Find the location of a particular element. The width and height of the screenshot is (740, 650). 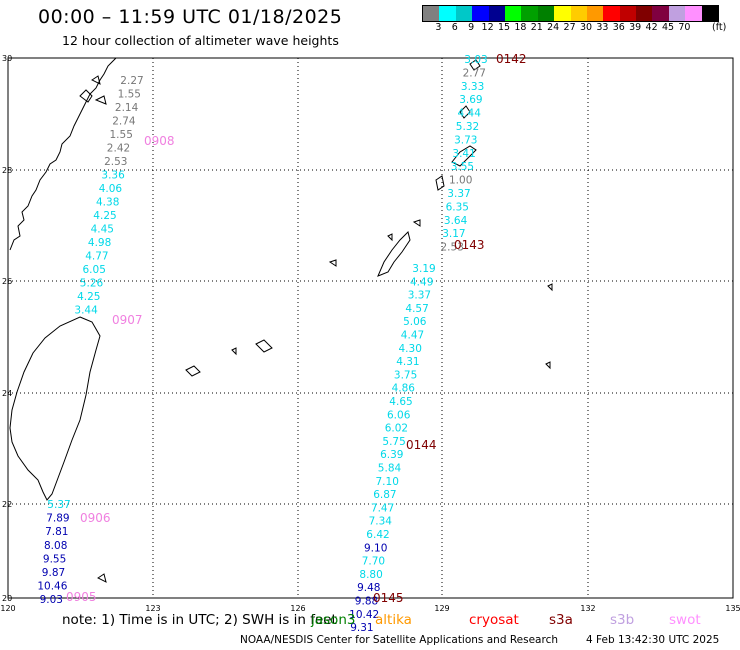

latitude-label: 26 is located at coordinates (7, 281).